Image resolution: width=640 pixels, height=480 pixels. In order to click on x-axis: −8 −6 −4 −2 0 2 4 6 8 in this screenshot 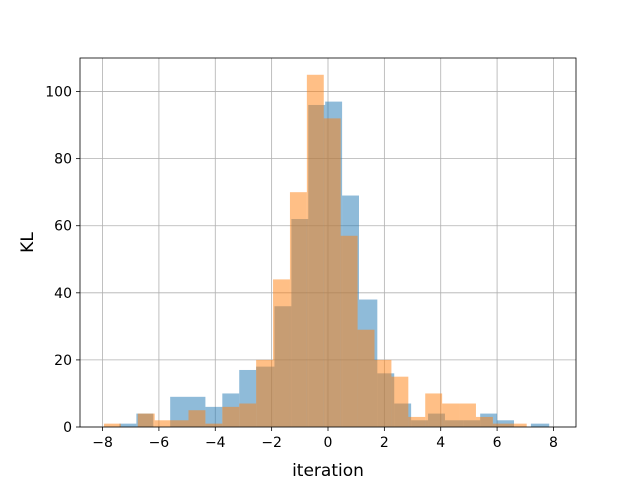, I will do `click(325, 439)`.